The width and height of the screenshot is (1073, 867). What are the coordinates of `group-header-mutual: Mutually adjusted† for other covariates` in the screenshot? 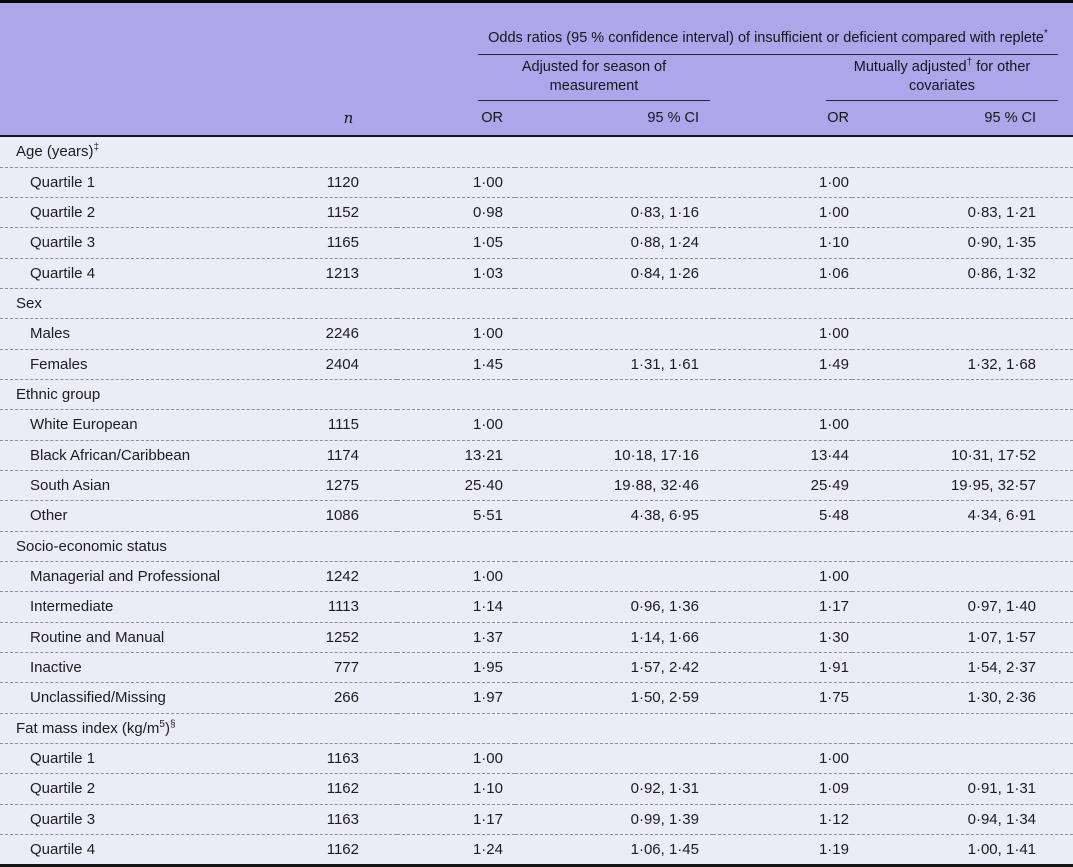 It's located at (942, 79).